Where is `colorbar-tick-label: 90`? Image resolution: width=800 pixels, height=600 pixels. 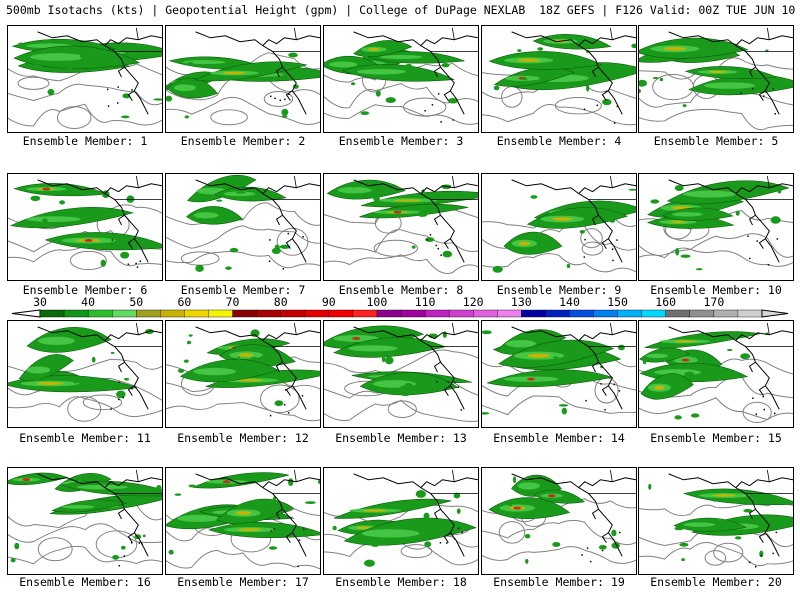
colorbar-tick-label: 90 is located at coordinates (329, 302).